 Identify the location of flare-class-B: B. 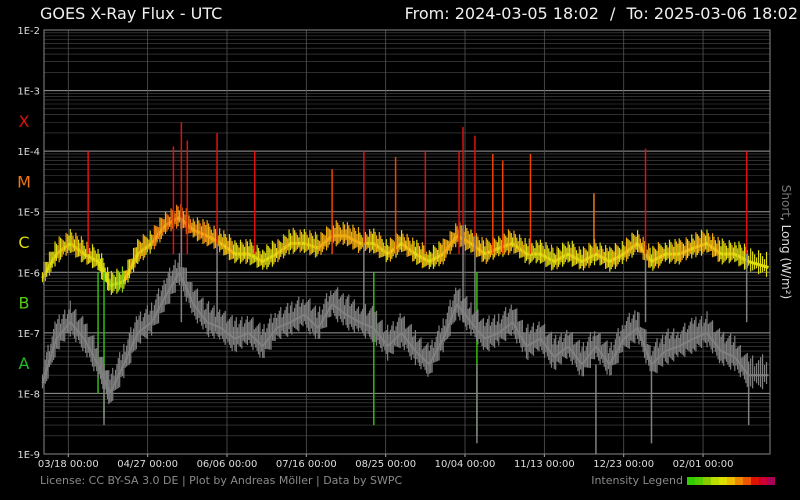
(24, 303).